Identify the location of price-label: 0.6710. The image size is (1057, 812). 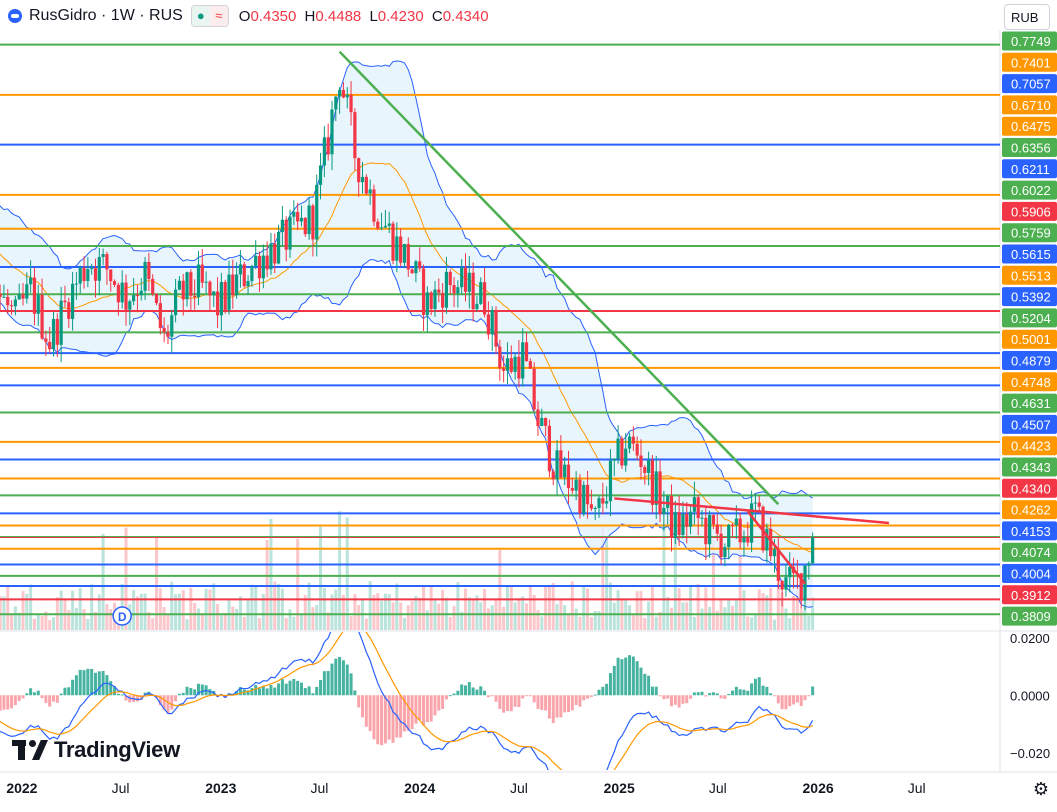
(1031, 105).